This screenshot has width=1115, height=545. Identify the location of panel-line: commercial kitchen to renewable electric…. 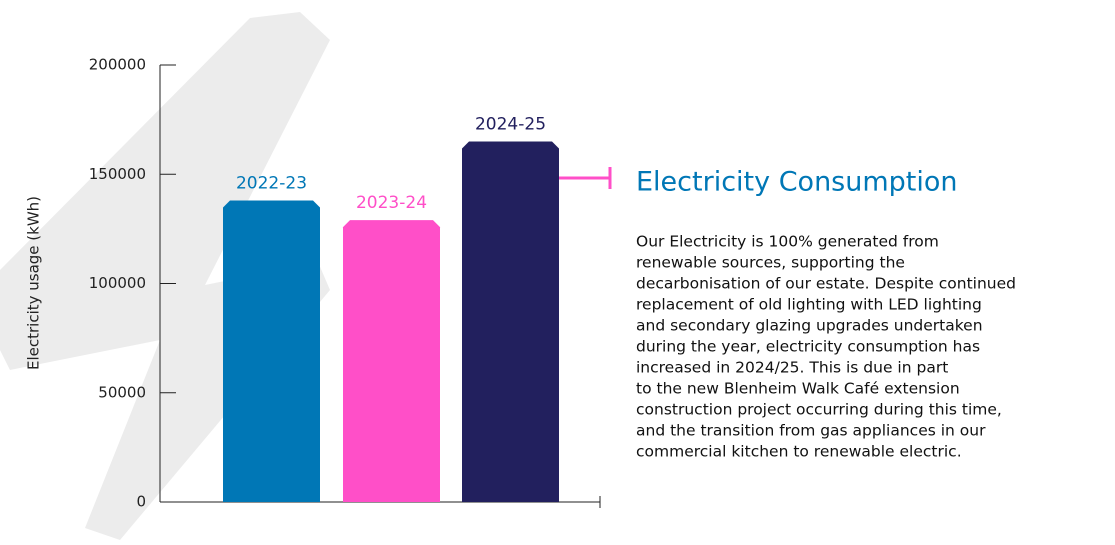
(799, 452).